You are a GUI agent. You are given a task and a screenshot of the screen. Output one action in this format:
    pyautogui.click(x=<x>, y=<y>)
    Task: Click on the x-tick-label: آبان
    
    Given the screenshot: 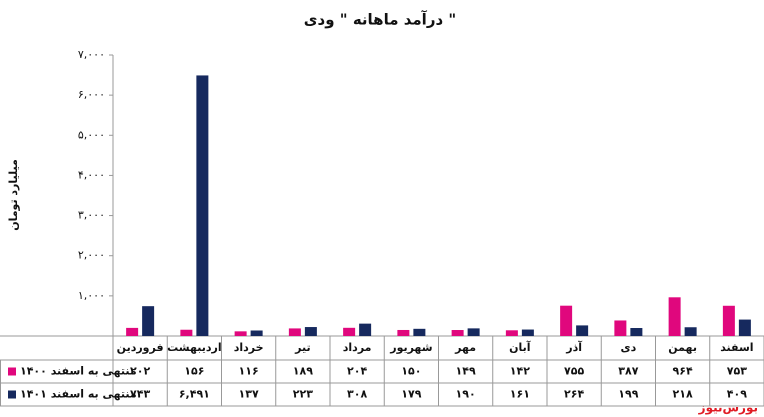 What is the action you would take?
    pyautogui.click(x=520, y=347)
    